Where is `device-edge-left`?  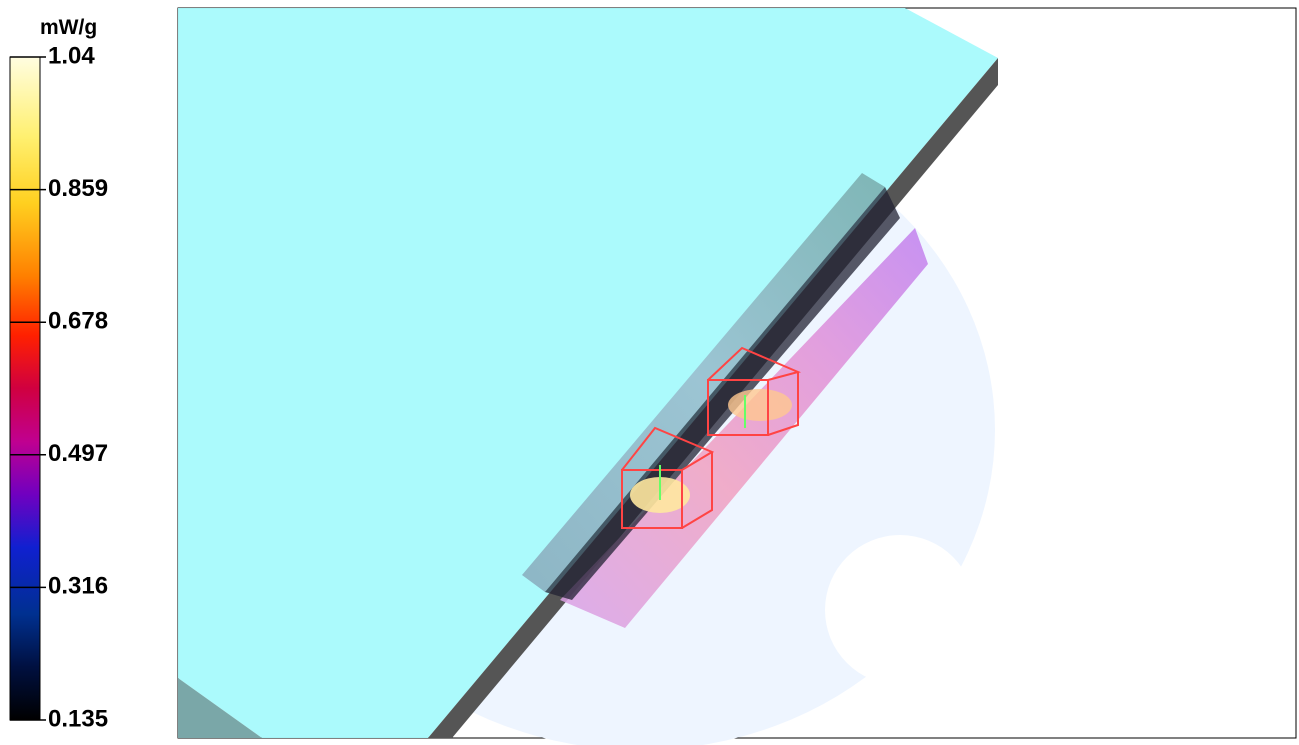
device-edge-left is located at coordinates (220, 708).